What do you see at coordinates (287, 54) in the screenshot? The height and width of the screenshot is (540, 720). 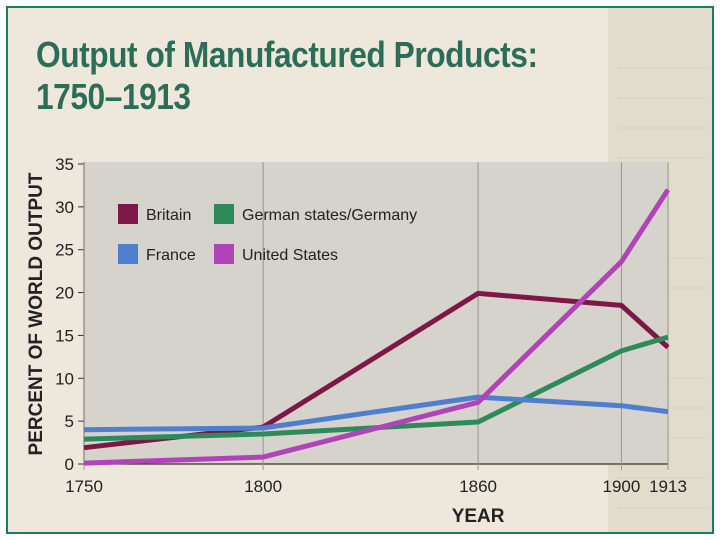 I see `chart-title-line-1: Output of Manufactured Products:` at bounding box center [287, 54].